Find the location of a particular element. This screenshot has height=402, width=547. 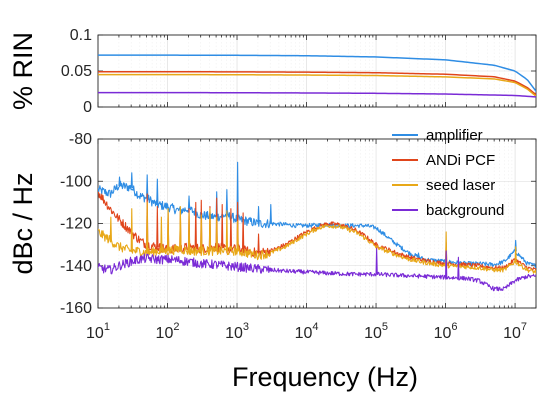

bottom-y-tick-label: -100 is located at coordinates (76, 181).